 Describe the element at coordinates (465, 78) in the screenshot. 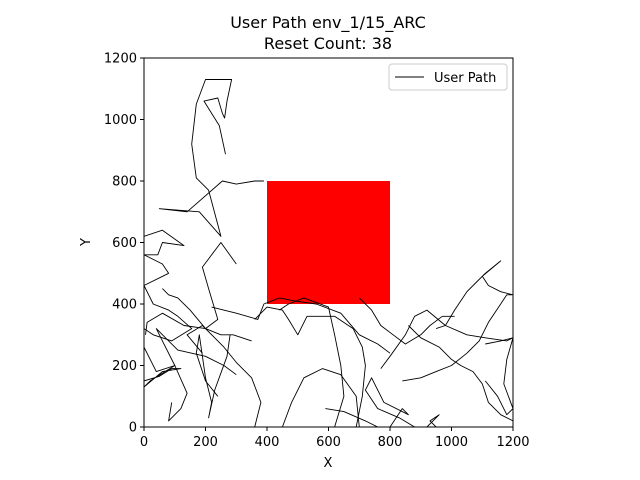

I see `legend-label-user-path: User Path` at that location.